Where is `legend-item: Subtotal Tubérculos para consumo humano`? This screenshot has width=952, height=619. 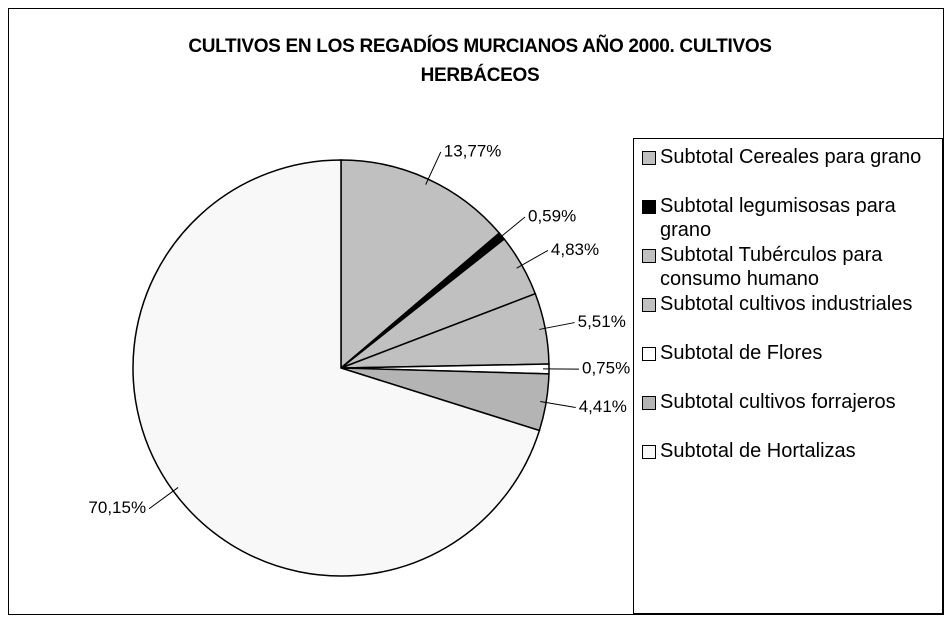
legend-item: Subtotal Tubérculos para consumo humano is located at coordinates (792, 267).